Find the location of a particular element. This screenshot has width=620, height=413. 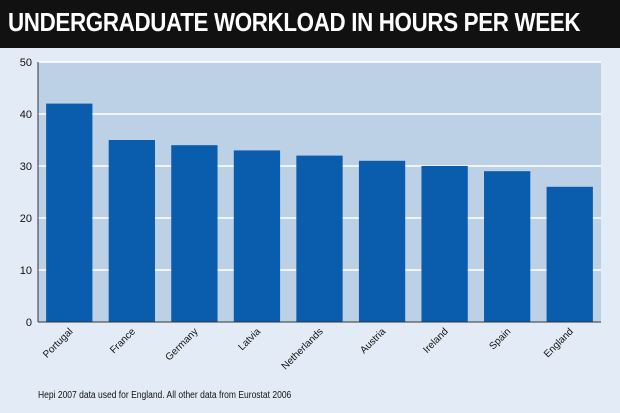

x-tick-label: France is located at coordinates (123, 341).